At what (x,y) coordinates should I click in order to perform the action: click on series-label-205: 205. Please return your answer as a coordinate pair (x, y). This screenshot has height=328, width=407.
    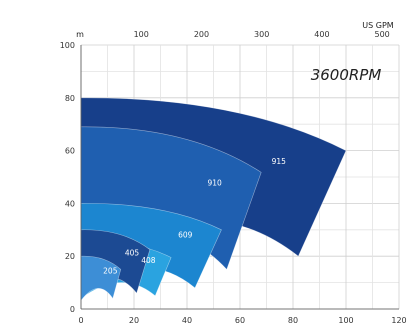
    Looking at the image, I should click on (110, 270).